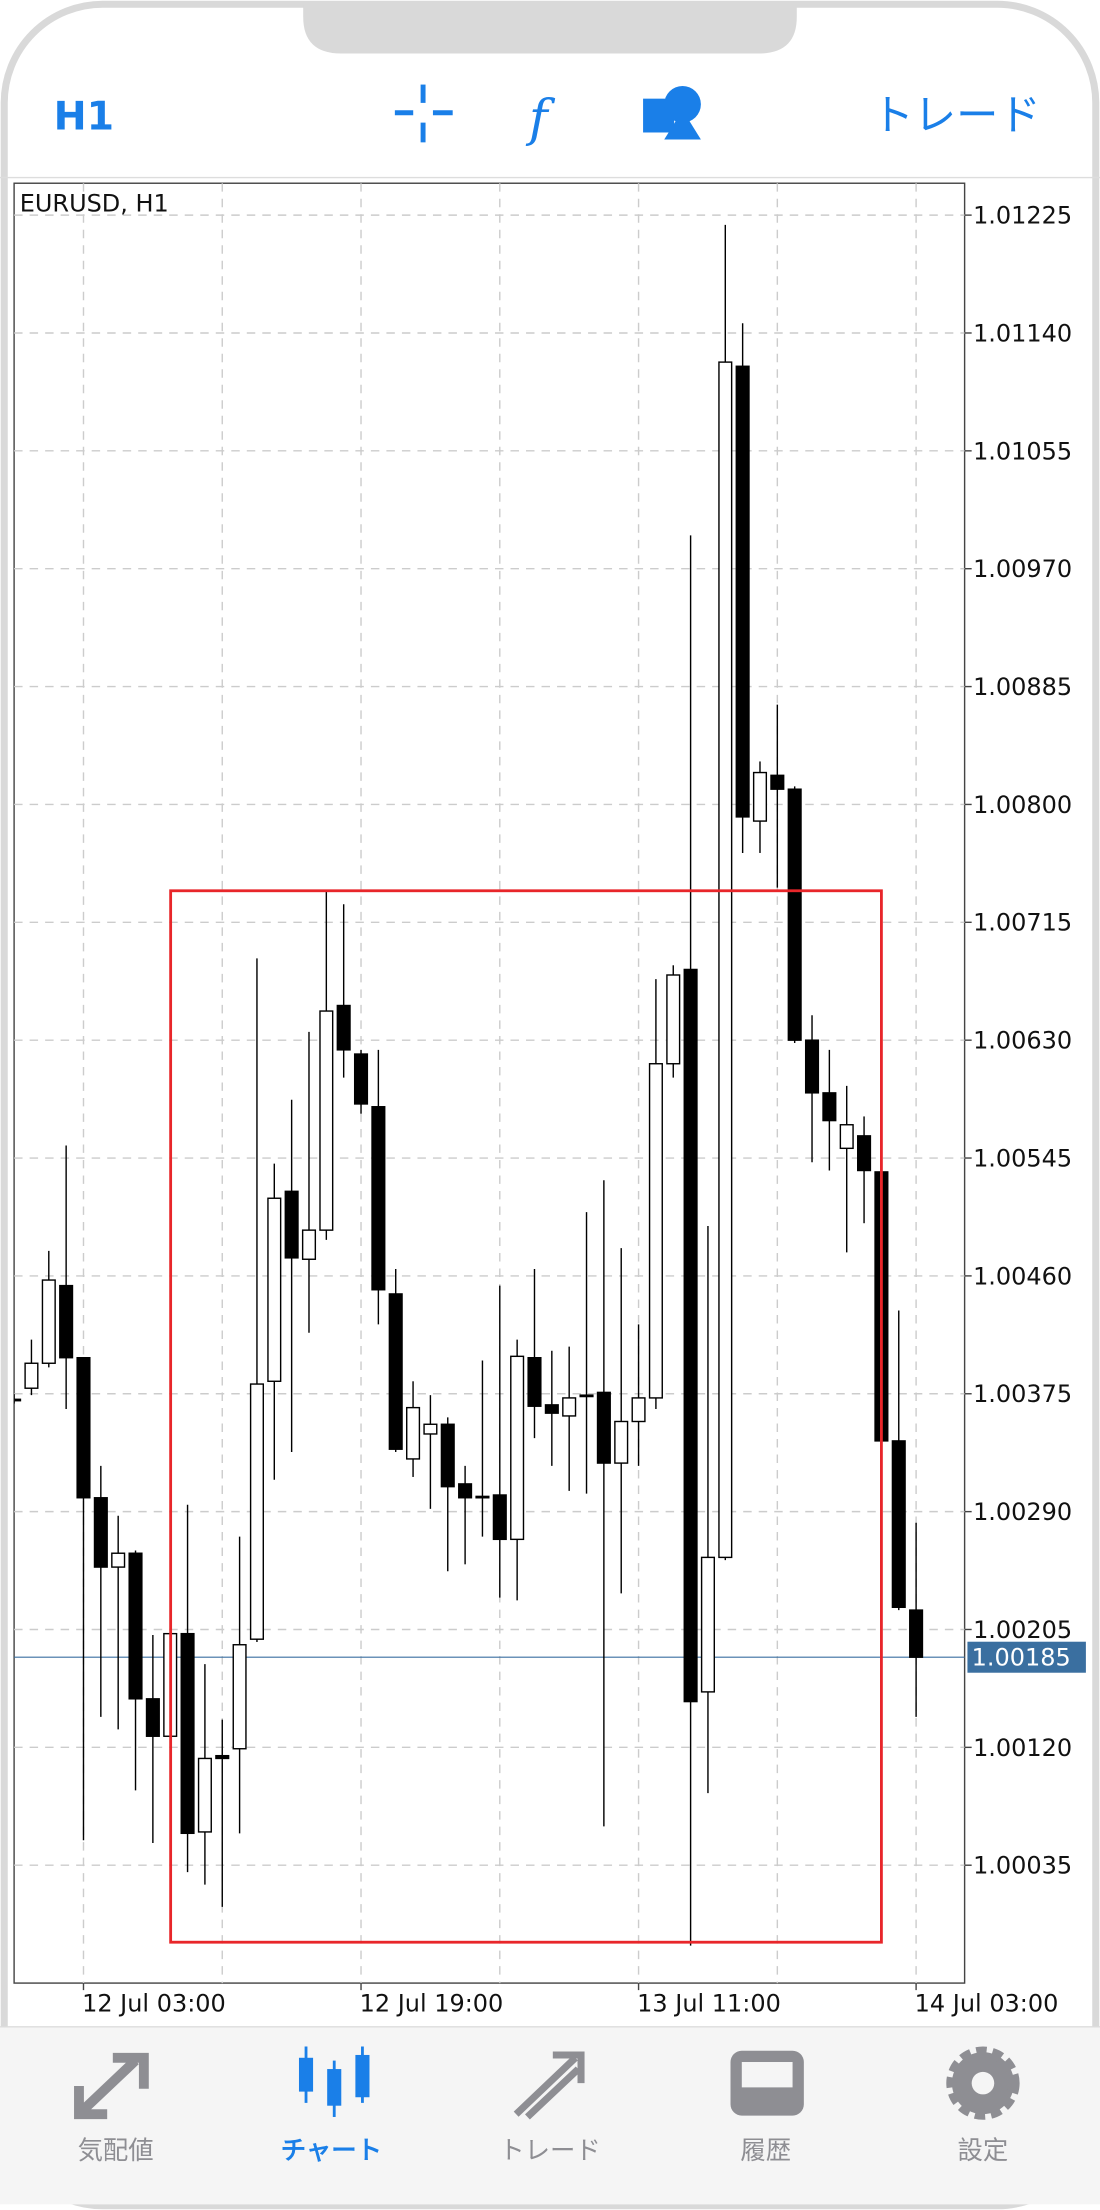 The height and width of the screenshot is (2210, 1100). I want to click on y-tick-label: 1.00120, so click(1022, 1748).